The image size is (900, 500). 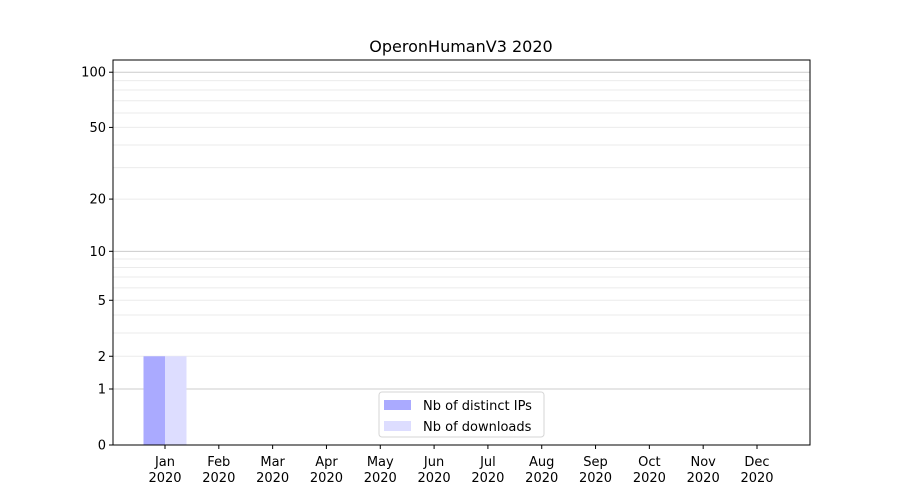 I want to click on legend-box, so click(x=461, y=414).